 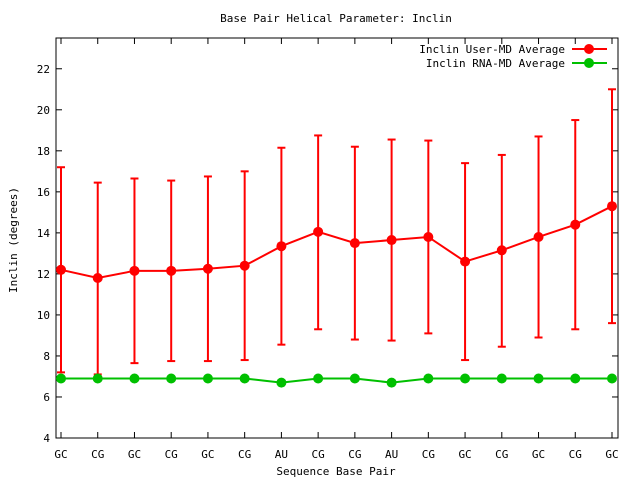 What do you see at coordinates (336, 471) in the screenshot?
I see `x-axis-label: Sequence Base Pair` at bounding box center [336, 471].